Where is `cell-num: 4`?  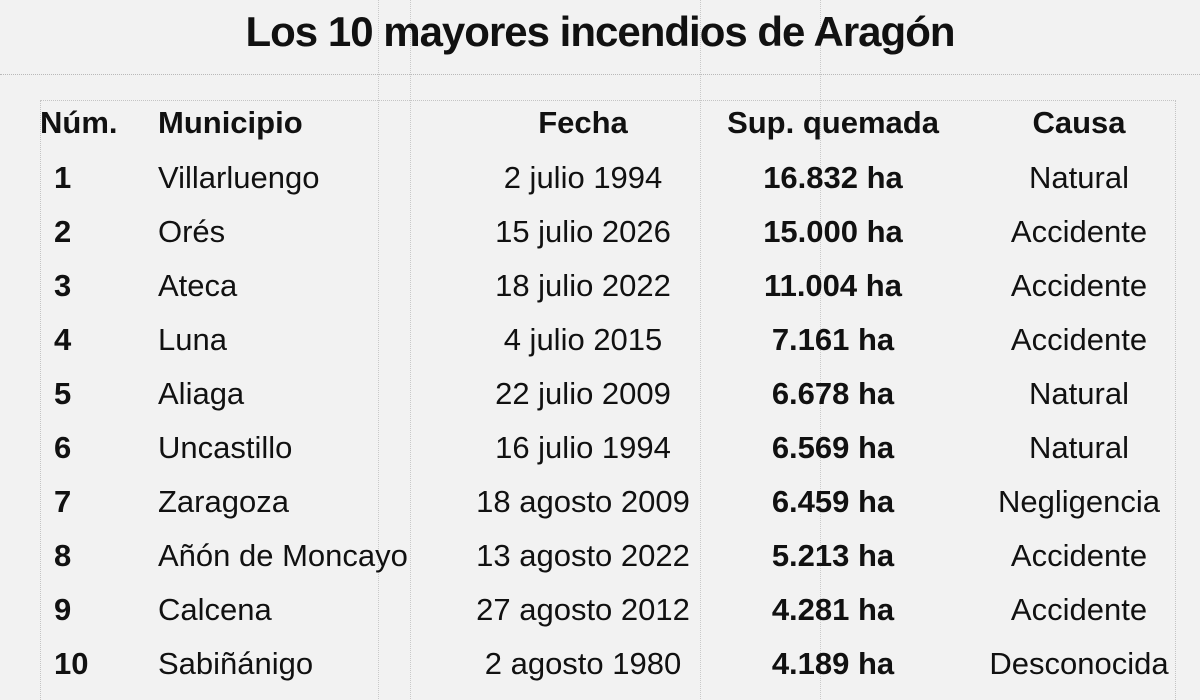
cell-num: 4 is located at coordinates (63, 339).